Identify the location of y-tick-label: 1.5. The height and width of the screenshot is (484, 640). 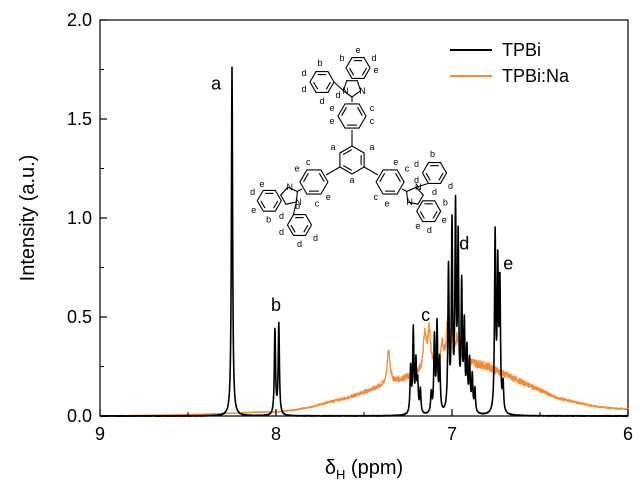
(79, 119).